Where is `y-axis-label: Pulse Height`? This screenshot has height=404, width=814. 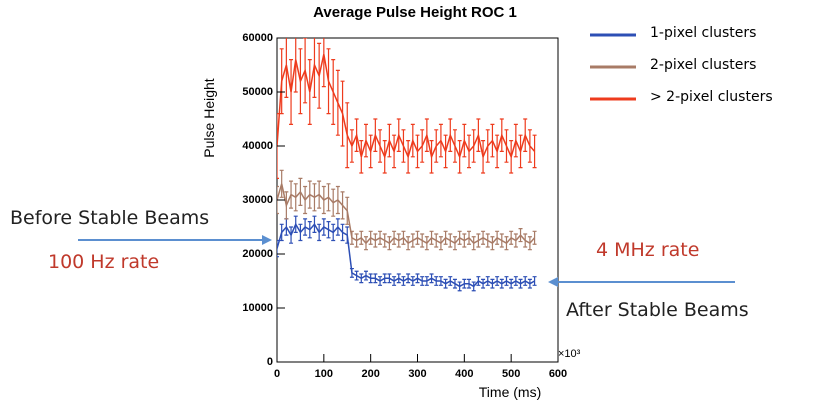
y-axis-label: Pulse Height is located at coordinates (209, 117).